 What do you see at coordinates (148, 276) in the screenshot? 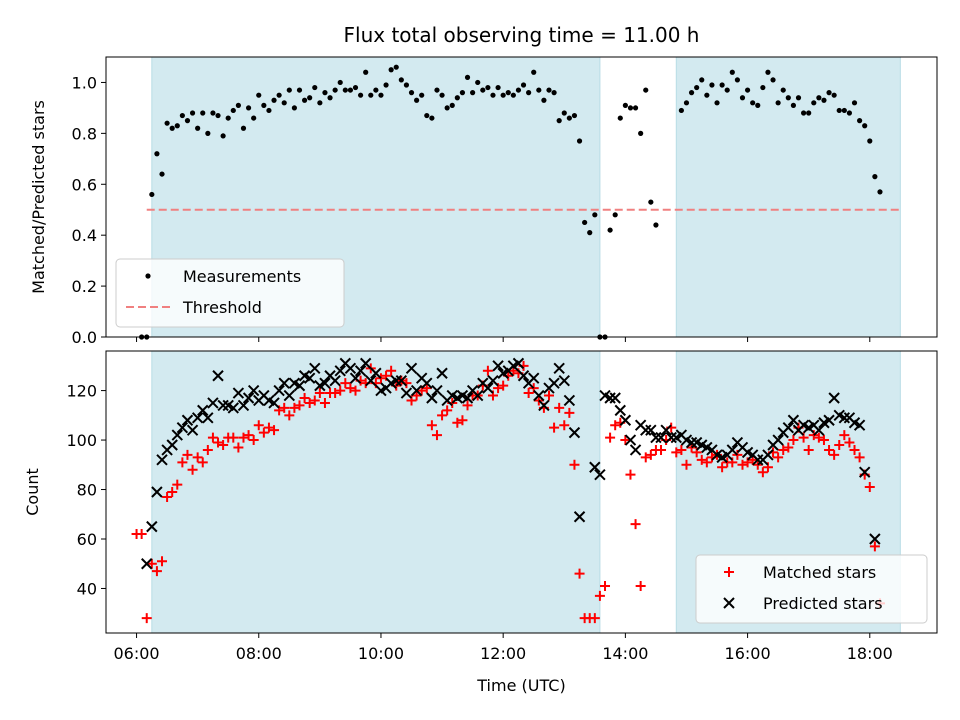
I see `legend-measurements-marker` at bounding box center [148, 276].